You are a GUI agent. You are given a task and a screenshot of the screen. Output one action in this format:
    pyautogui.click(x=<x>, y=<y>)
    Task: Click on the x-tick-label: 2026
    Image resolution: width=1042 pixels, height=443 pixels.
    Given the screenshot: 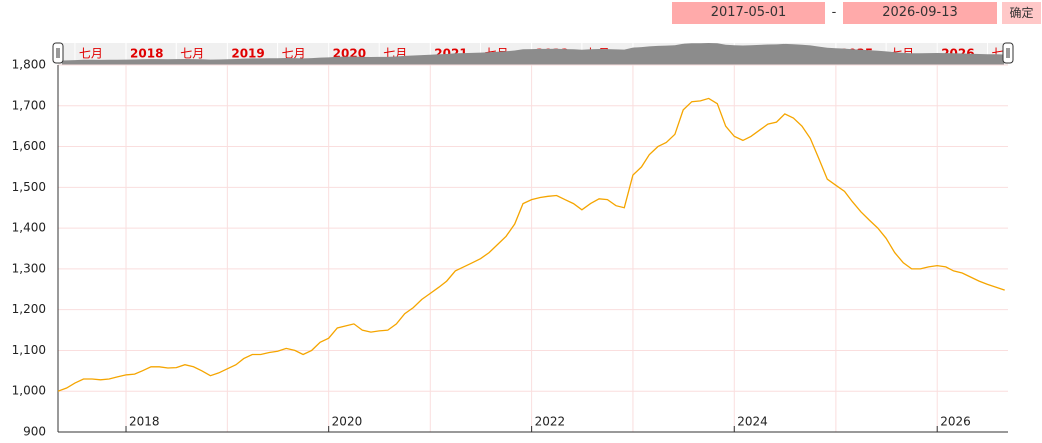 What is the action you would take?
    pyautogui.click(x=955, y=422)
    